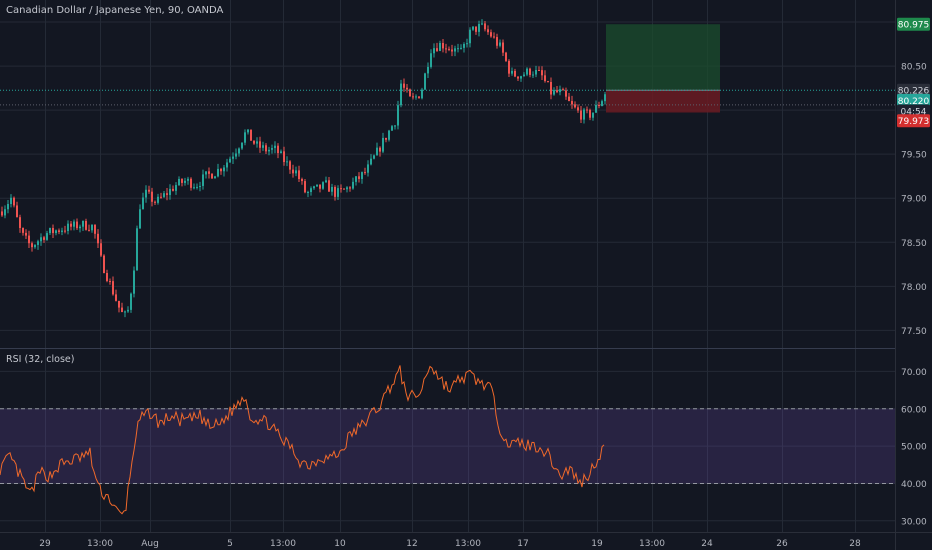  Describe the element at coordinates (914, 113) in the screenshot. I see `countdown-badge-label: 04:54` at that location.